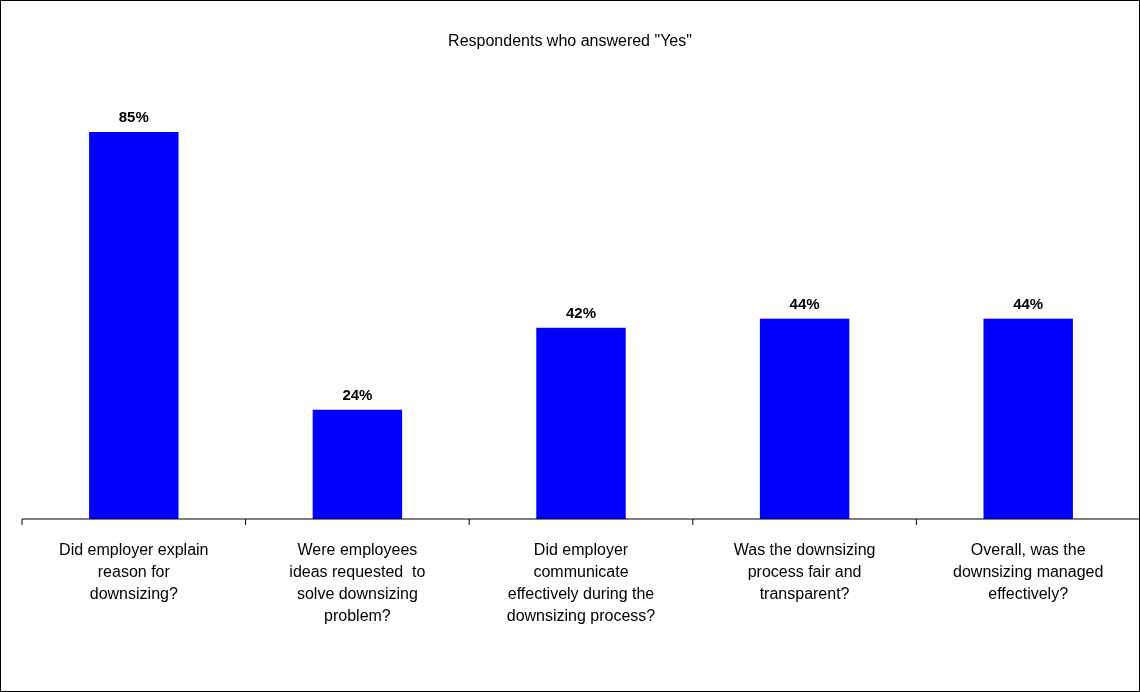  What do you see at coordinates (570, 40) in the screenshot?
I see `chart-title: Respondents who answered "Yes"` at bounding box center [570, 40].